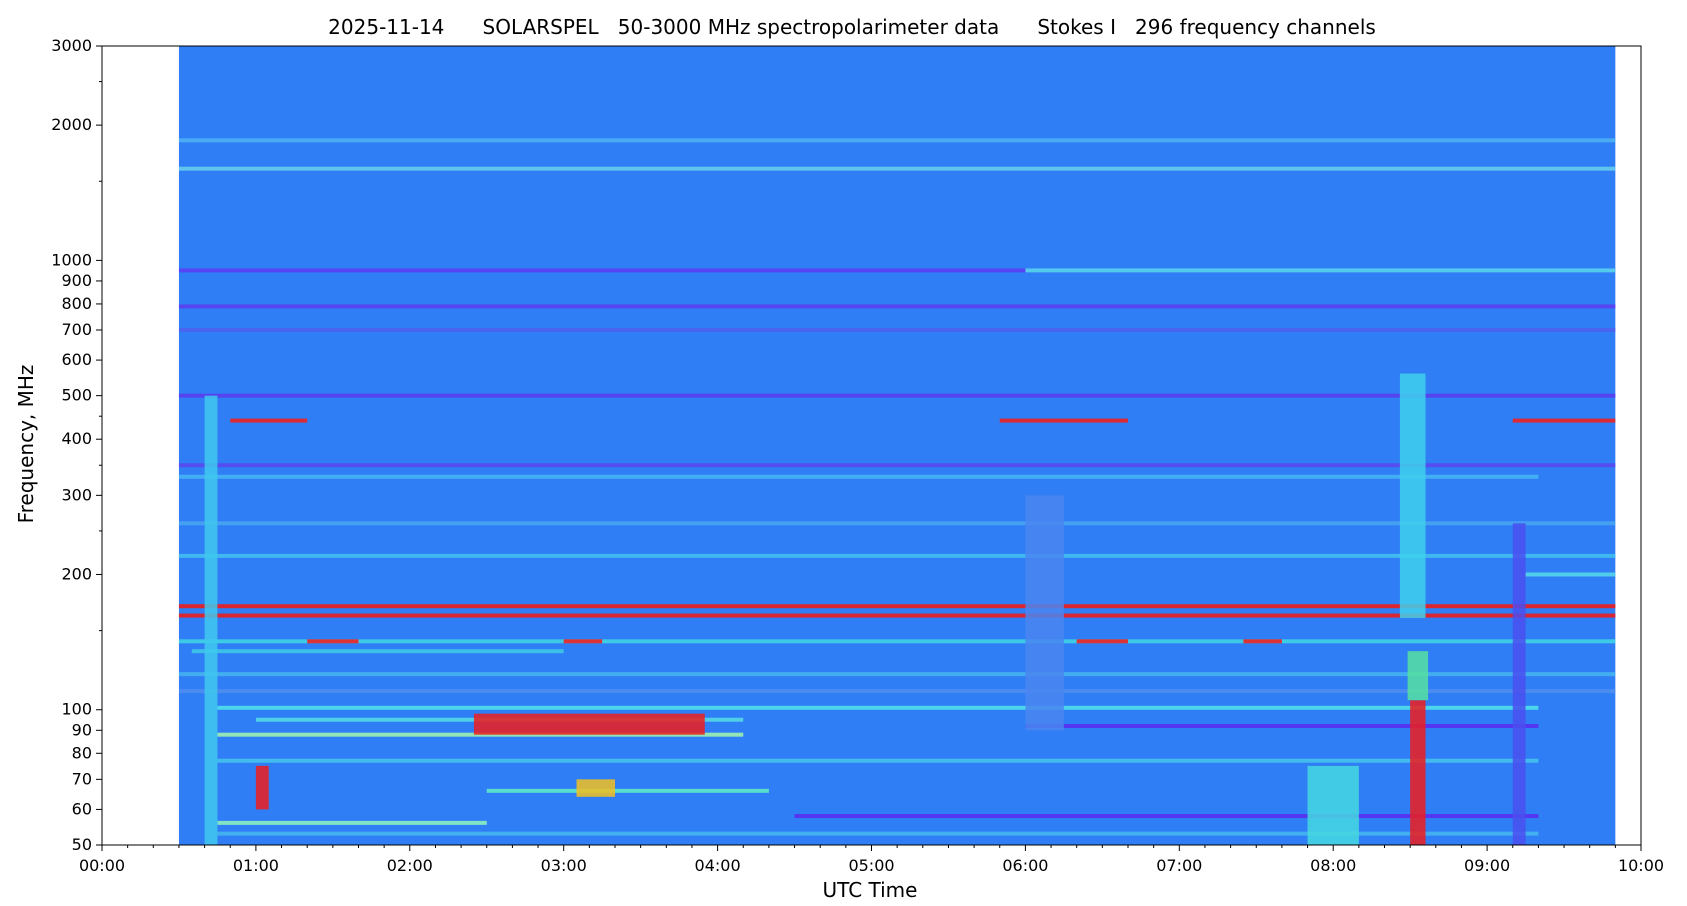  What do you see at coordinates (76, 303) in the screenshot?
I see `y-tick-label: 800` at bounding box center [76, 303].